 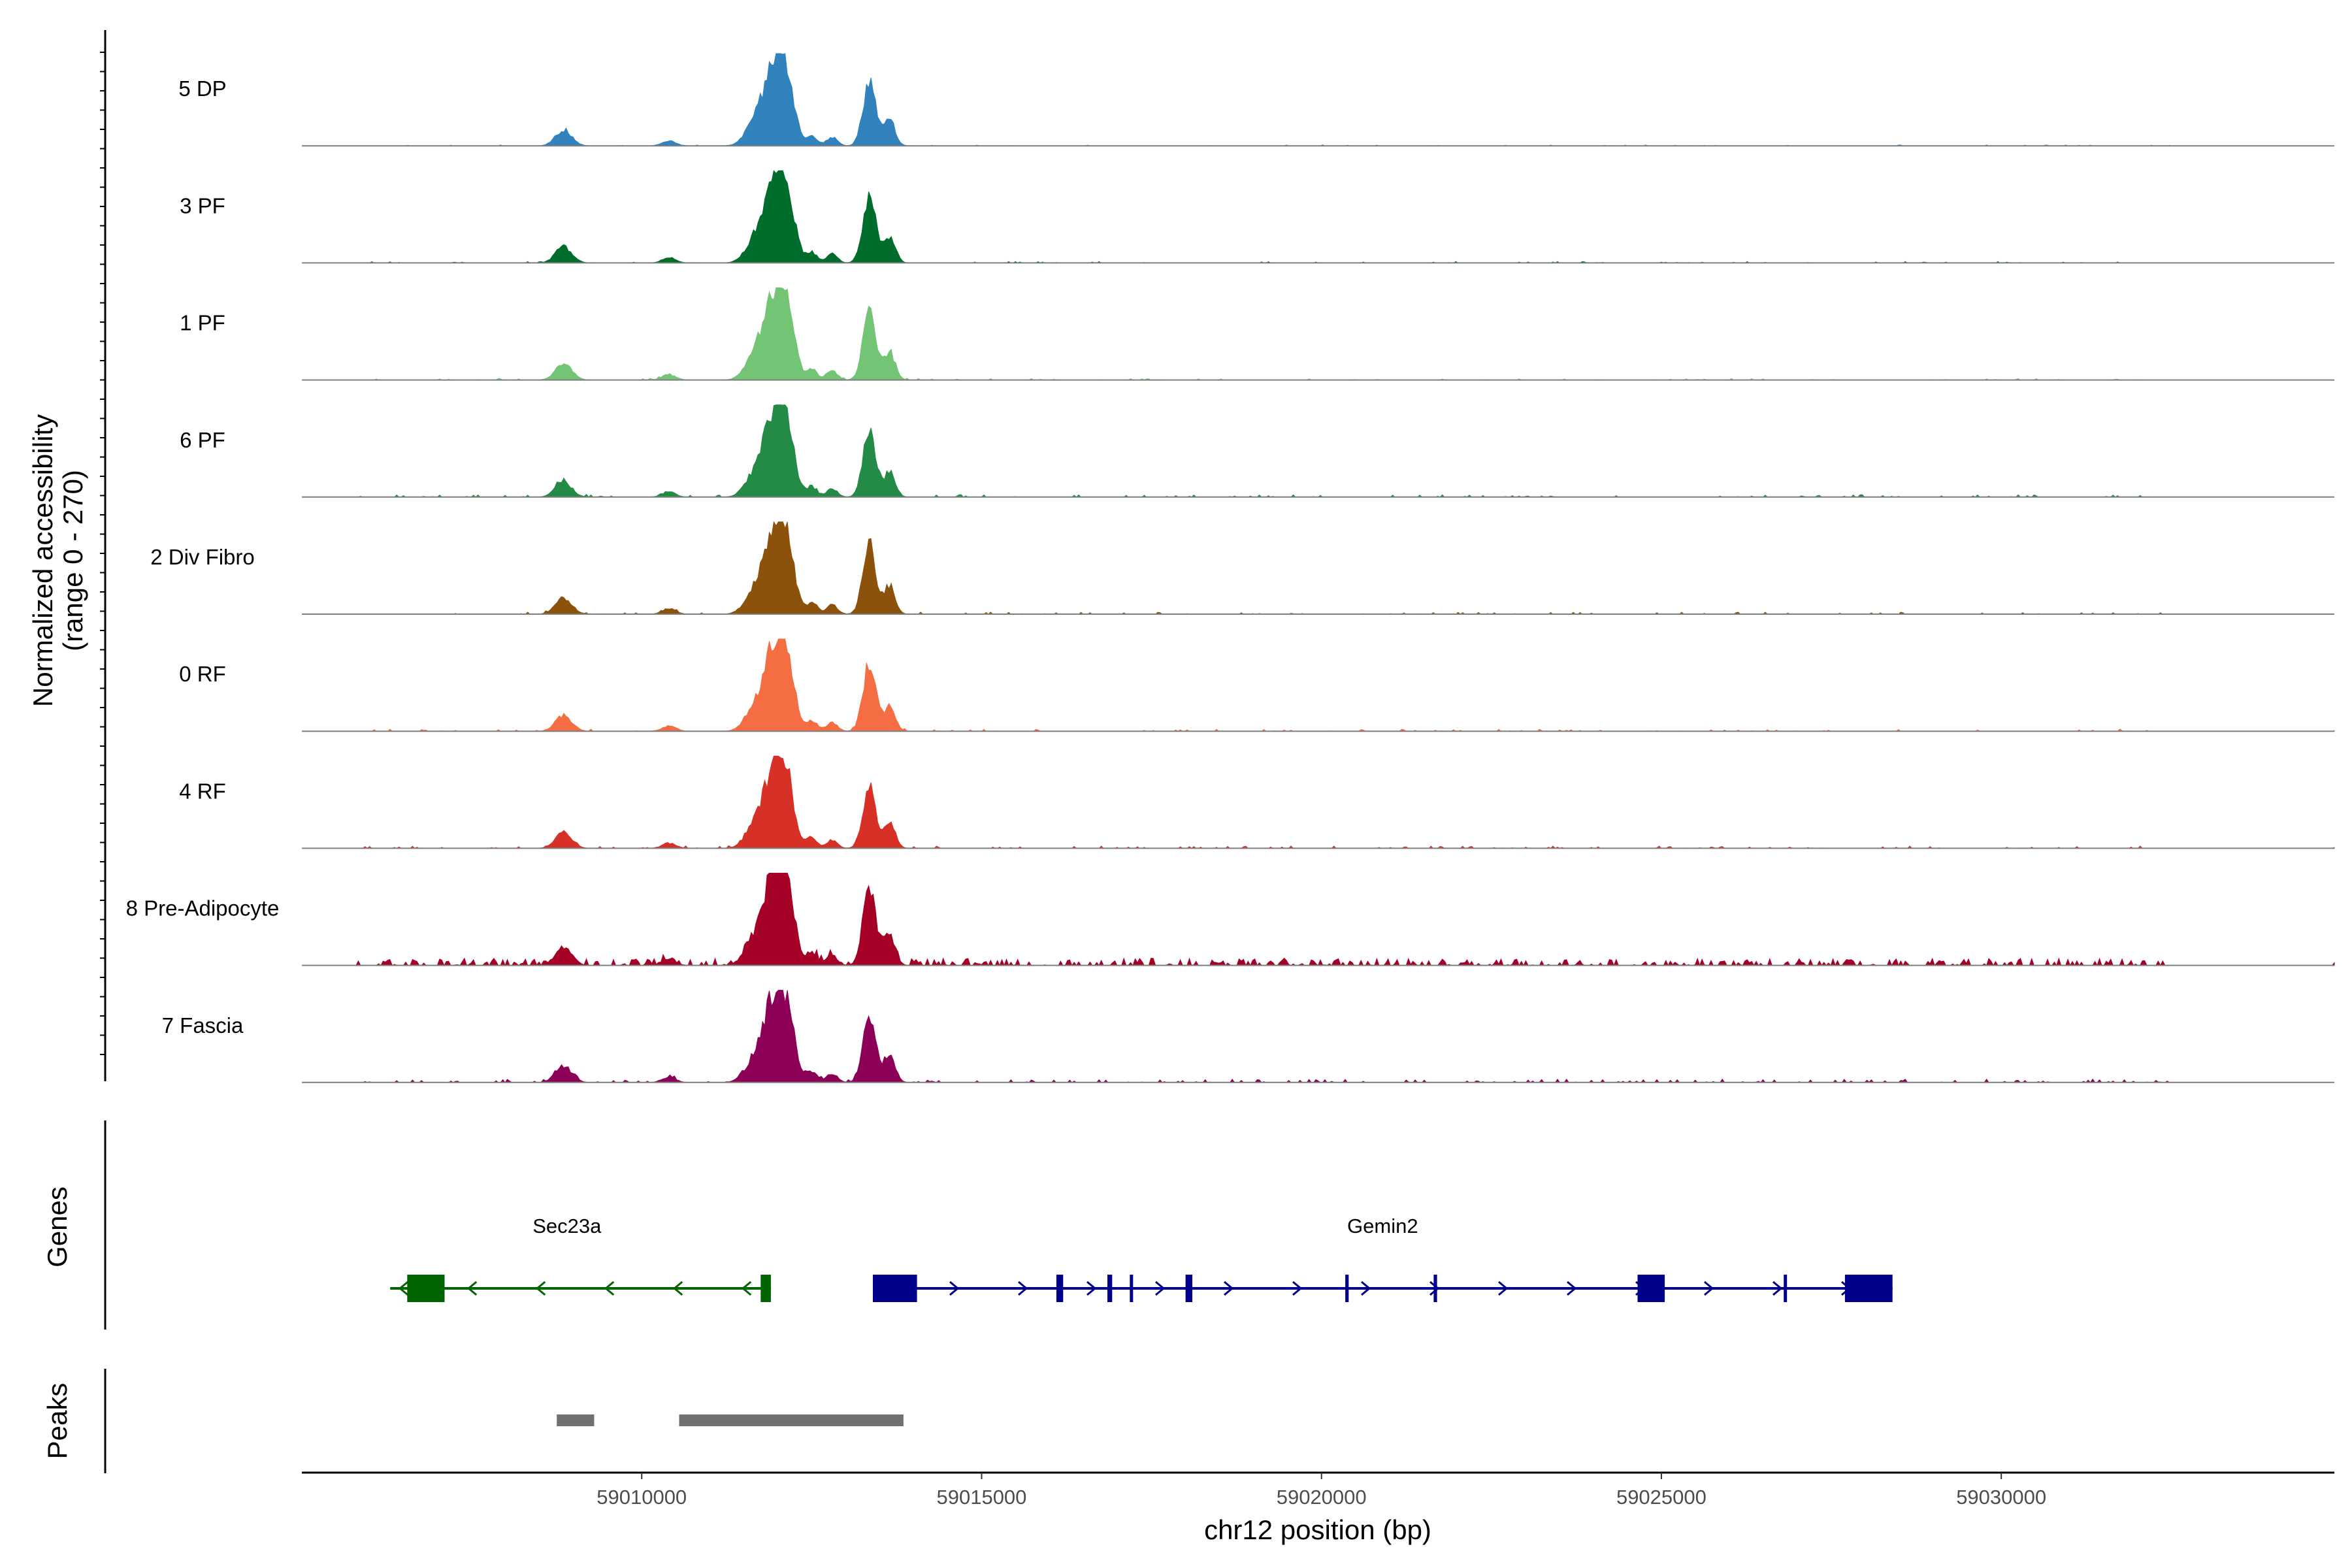 What do you see at coordinates (57, 1421) in the screenshot?
I see `peaks-panel-label: Peaks` at bounding box center [57, 1421].